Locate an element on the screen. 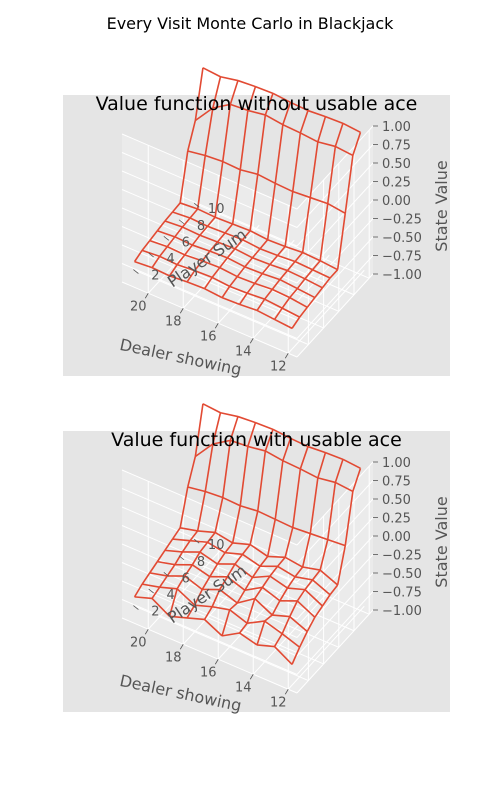 This screenshot has width=500, height=800. z-tick-label: −1.00 is located at coordinates (402, 275).